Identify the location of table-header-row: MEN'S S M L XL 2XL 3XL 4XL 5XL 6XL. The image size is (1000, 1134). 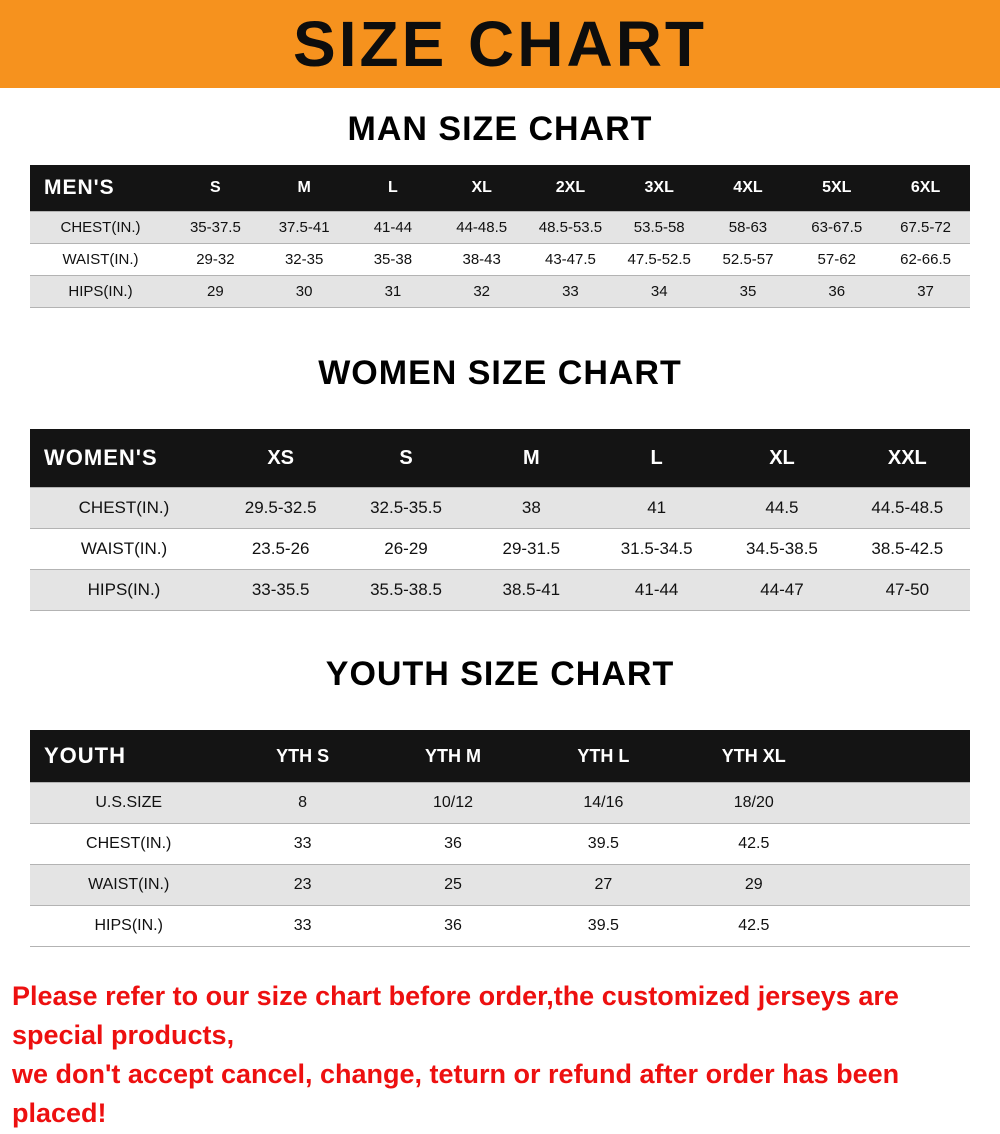
(500, 188).